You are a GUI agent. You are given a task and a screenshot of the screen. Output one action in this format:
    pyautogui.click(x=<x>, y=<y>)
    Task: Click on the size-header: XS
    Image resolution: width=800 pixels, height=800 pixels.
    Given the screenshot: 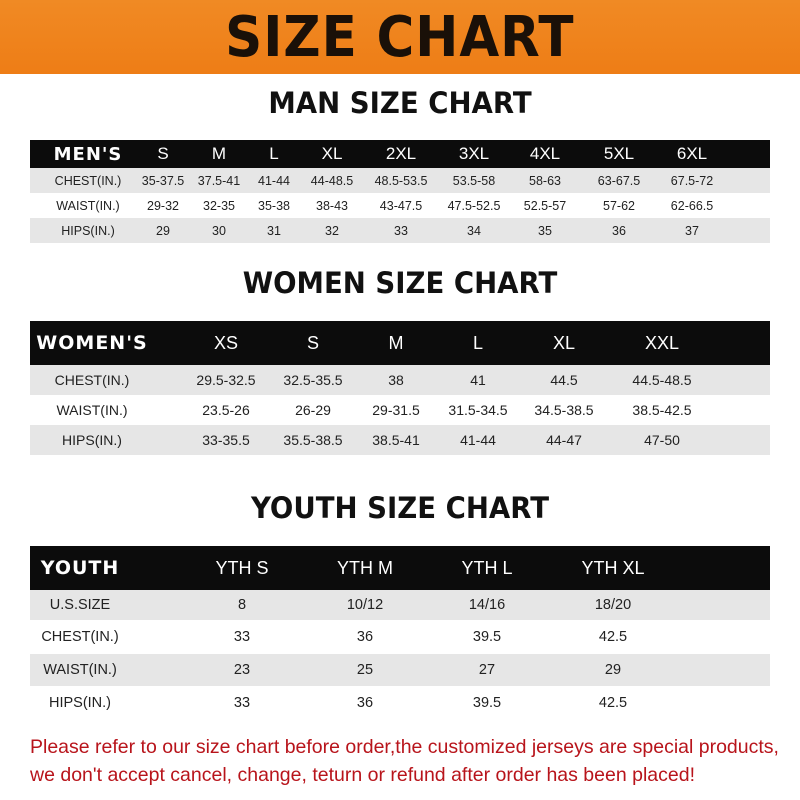 What is the action you would take?
    pyautogui.click(x=226, y=342)
    